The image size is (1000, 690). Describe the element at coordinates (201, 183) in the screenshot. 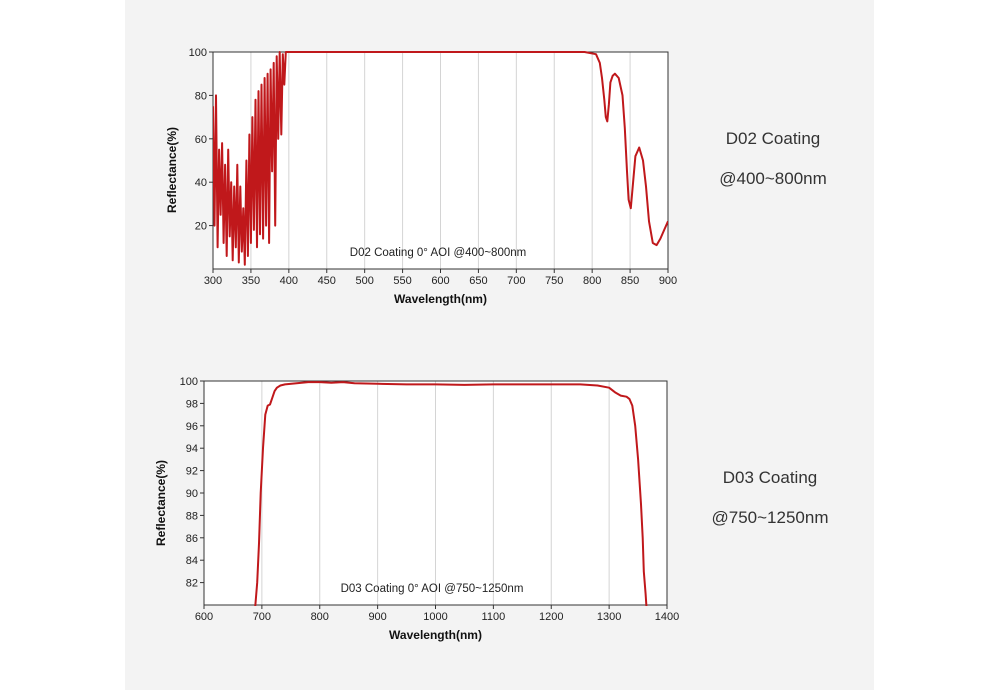

I see `d02-y-tick-label: 40` at that location.